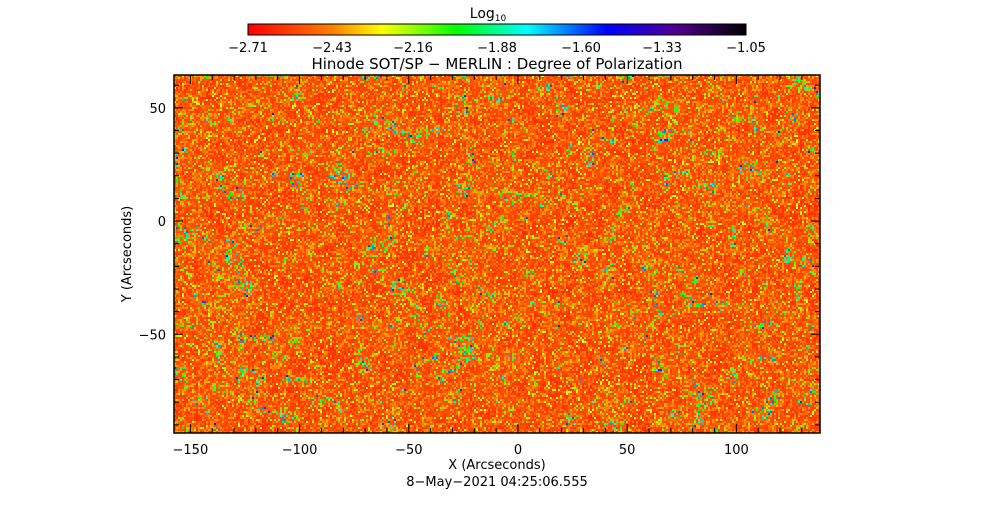 Image resolution: width=993 pixels, height=512 pixels. Describe the element at coordinates (157, 109) in the screenshot. I see `y-tick-label: 50` at that location.